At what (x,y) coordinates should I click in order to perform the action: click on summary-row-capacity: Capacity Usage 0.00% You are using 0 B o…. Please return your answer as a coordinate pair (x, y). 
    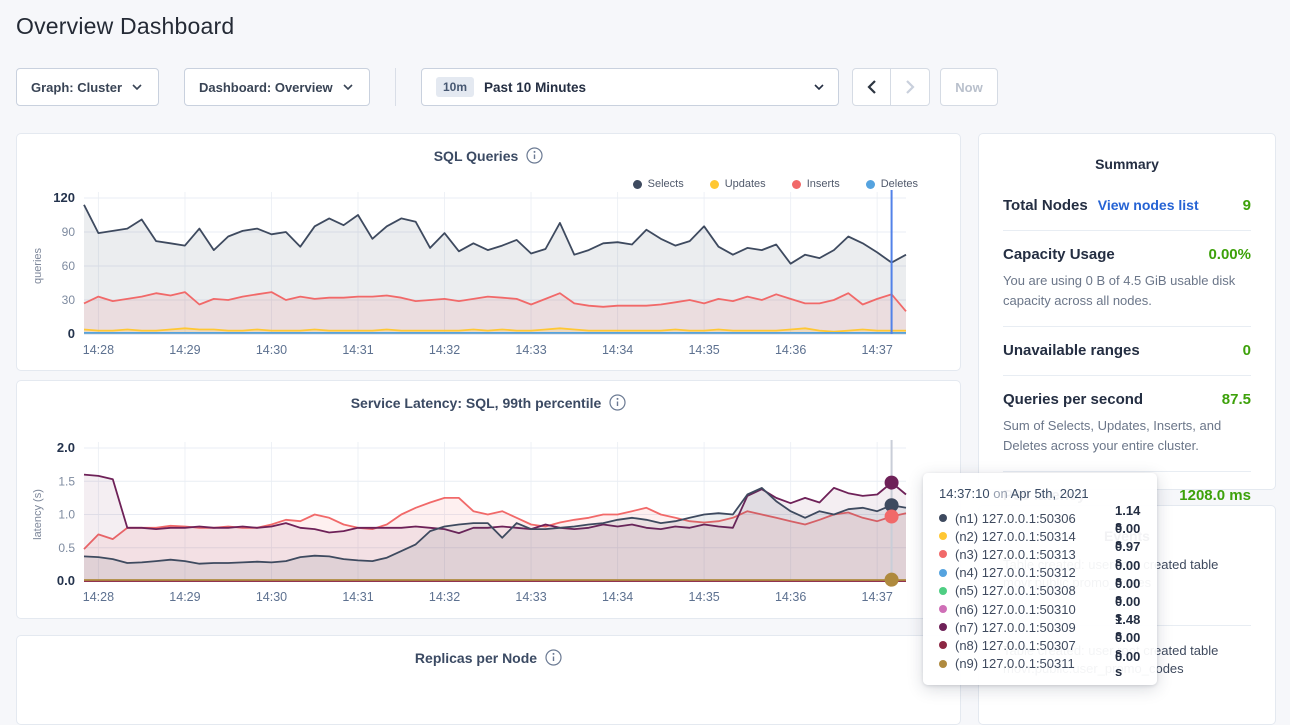
    Looking at the image, I should click on (1127, 279).